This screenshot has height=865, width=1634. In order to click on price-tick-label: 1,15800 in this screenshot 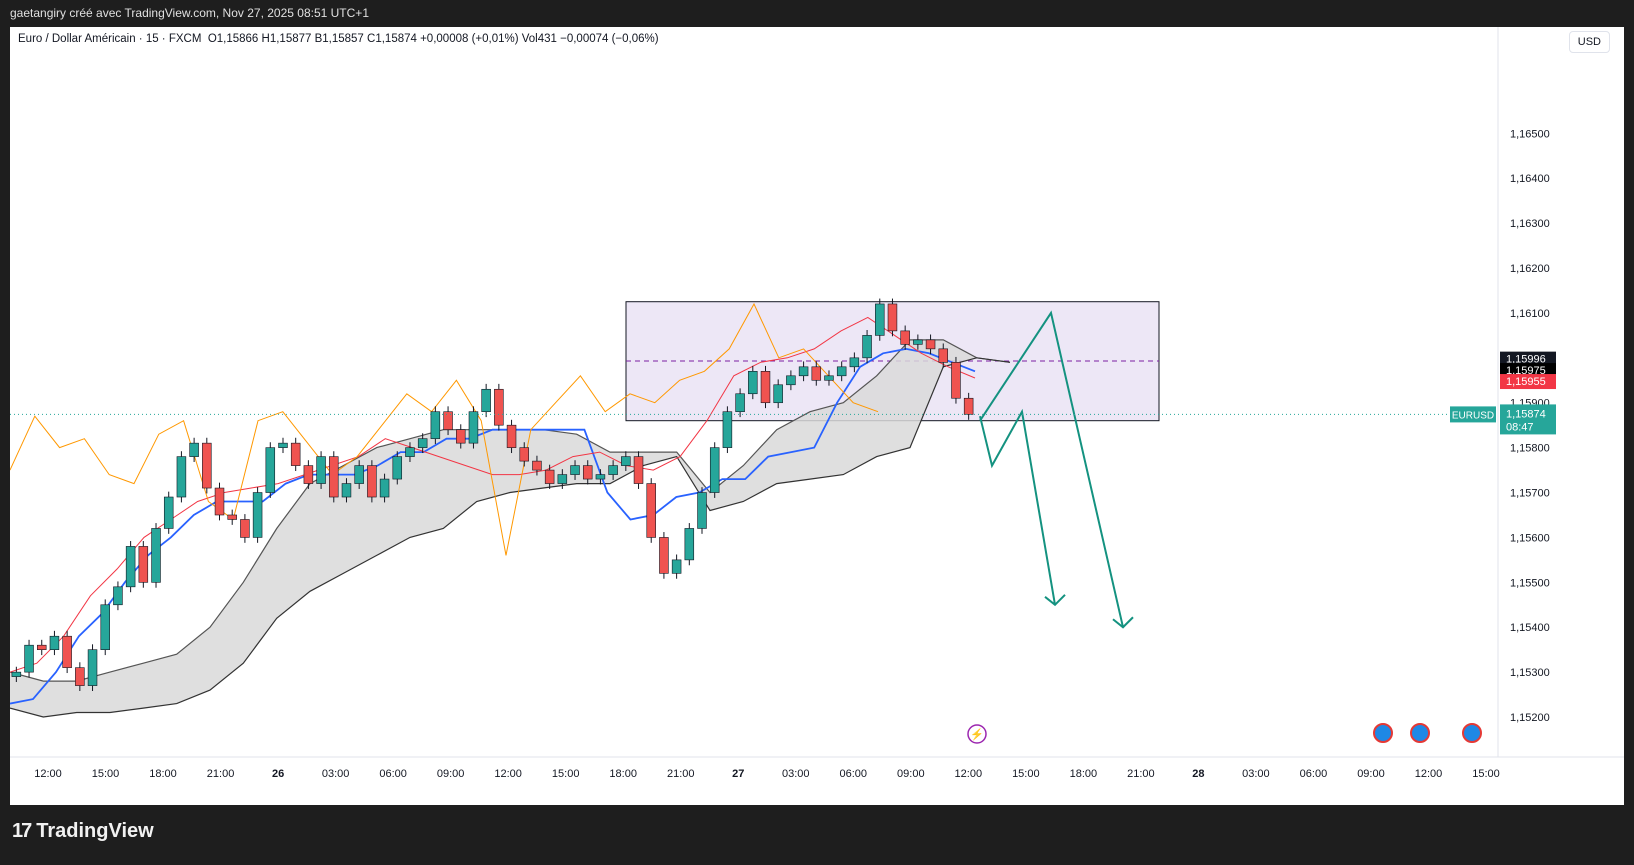, I will do `click(1530, 449)`.